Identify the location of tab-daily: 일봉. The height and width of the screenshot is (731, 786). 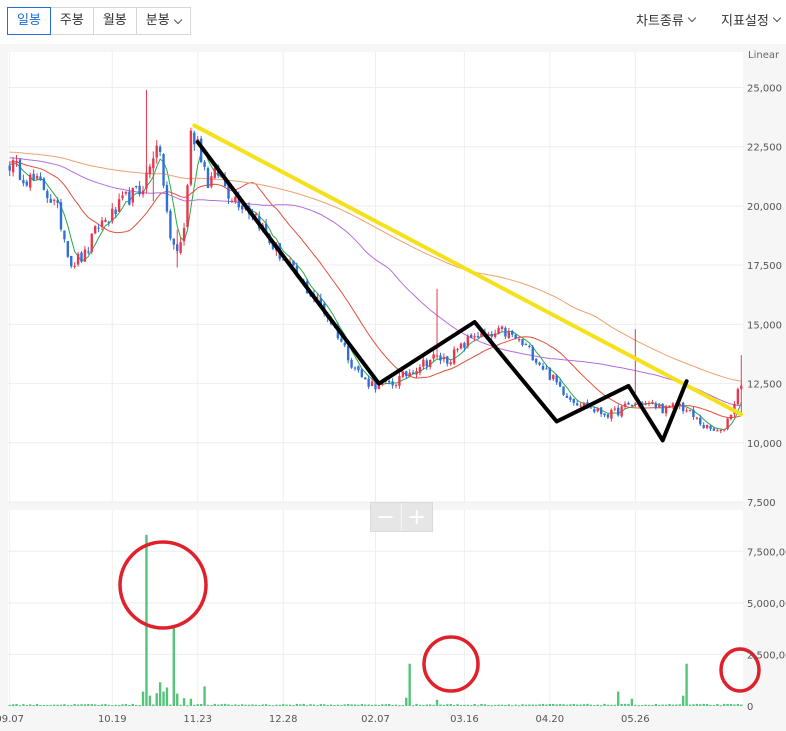
(29, 21).